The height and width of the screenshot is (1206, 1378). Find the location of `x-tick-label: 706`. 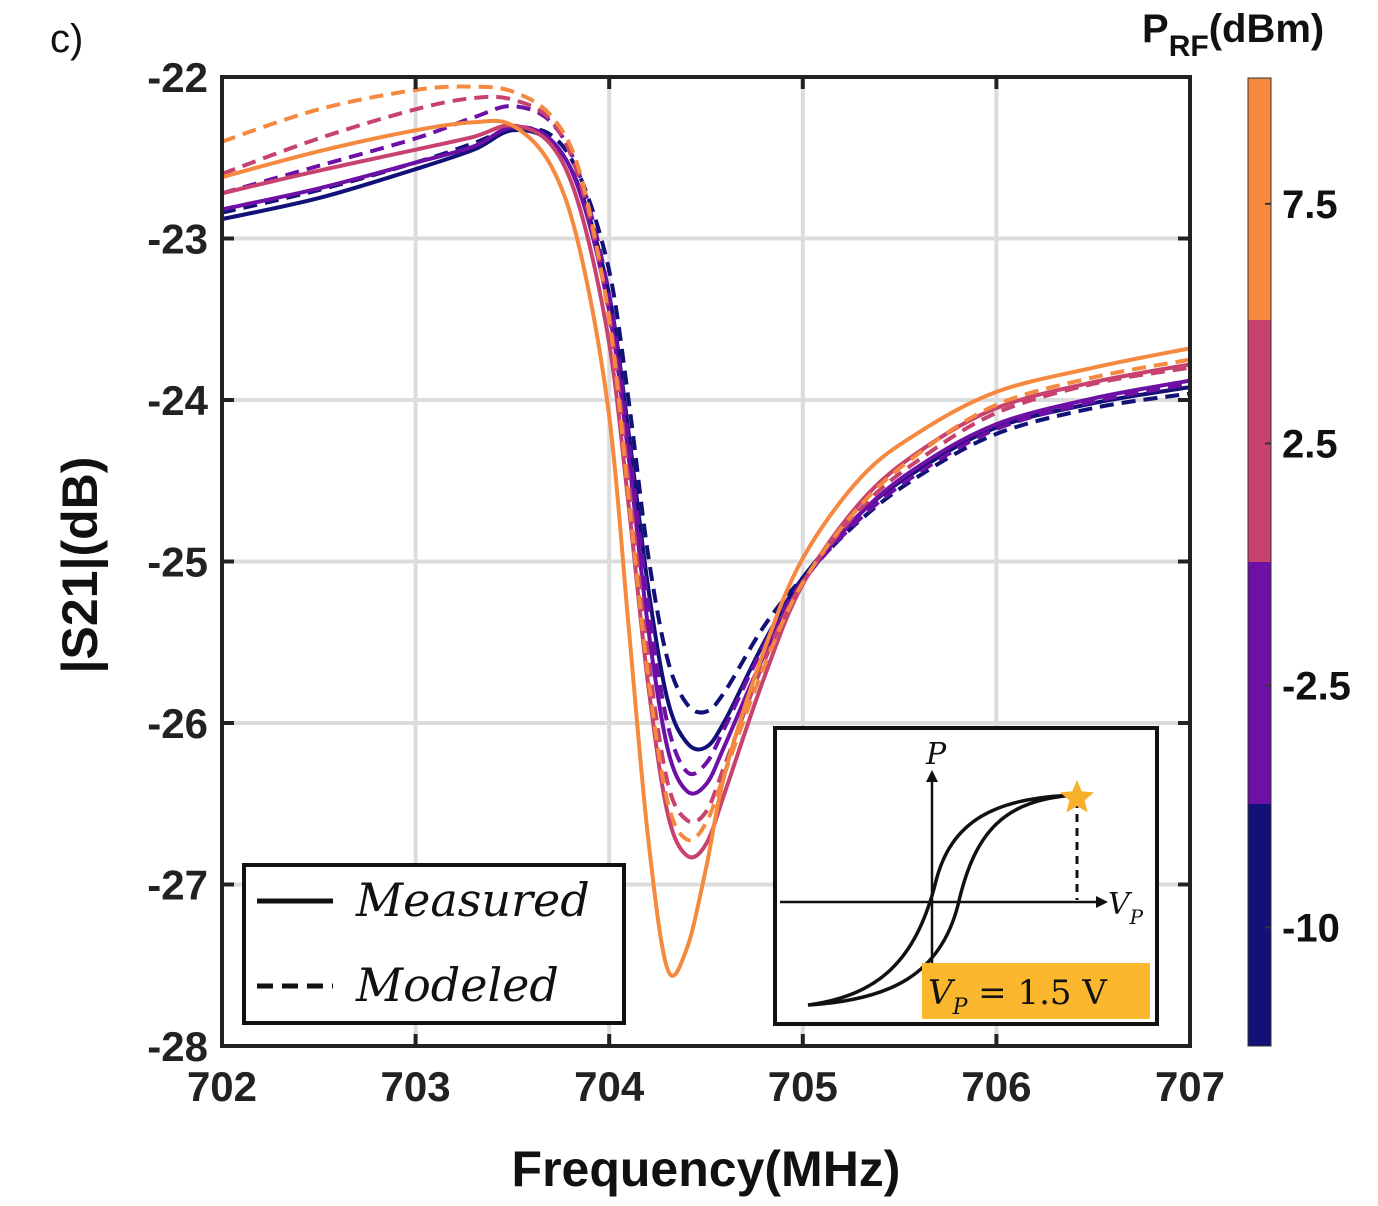

x-tick-label: 706 is located at coordinates (996, 1086).